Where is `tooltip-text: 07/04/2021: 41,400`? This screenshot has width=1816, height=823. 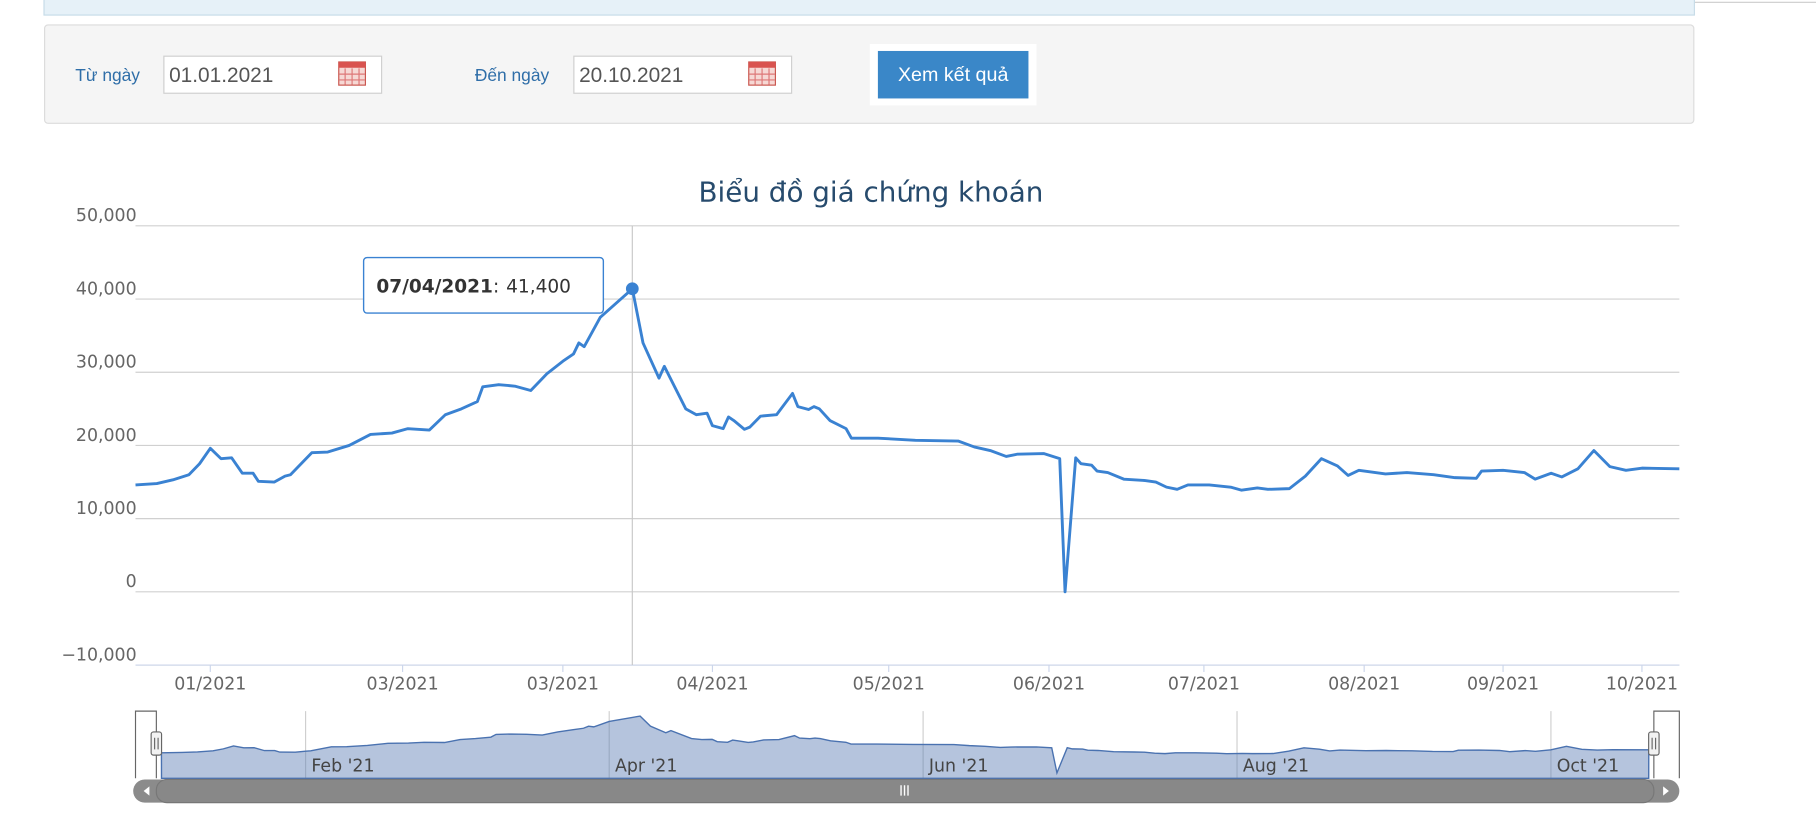 tooltip-text: 07/04/2021: 41,400 is located at coordinates (473, 286).